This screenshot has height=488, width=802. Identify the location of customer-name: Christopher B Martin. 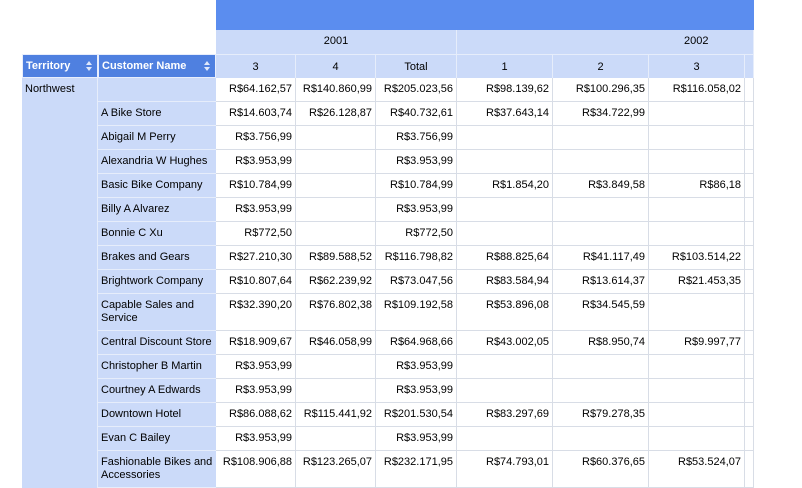
(157, 367).